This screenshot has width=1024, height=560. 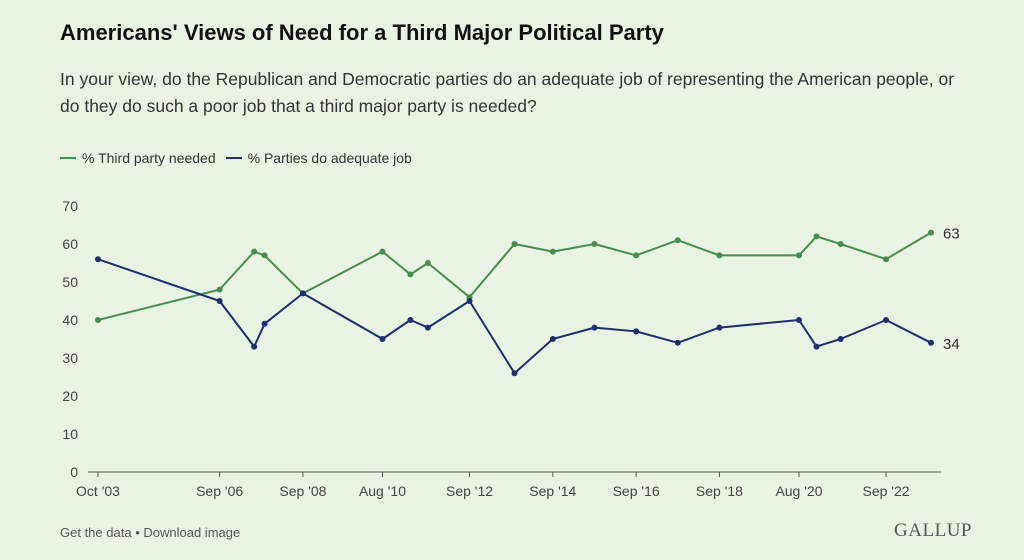 What do you see at coordinates (149, 158) in the screenshot?
I see `legend-label-third-party: % Third party needed` at bounding box center [149, 158].